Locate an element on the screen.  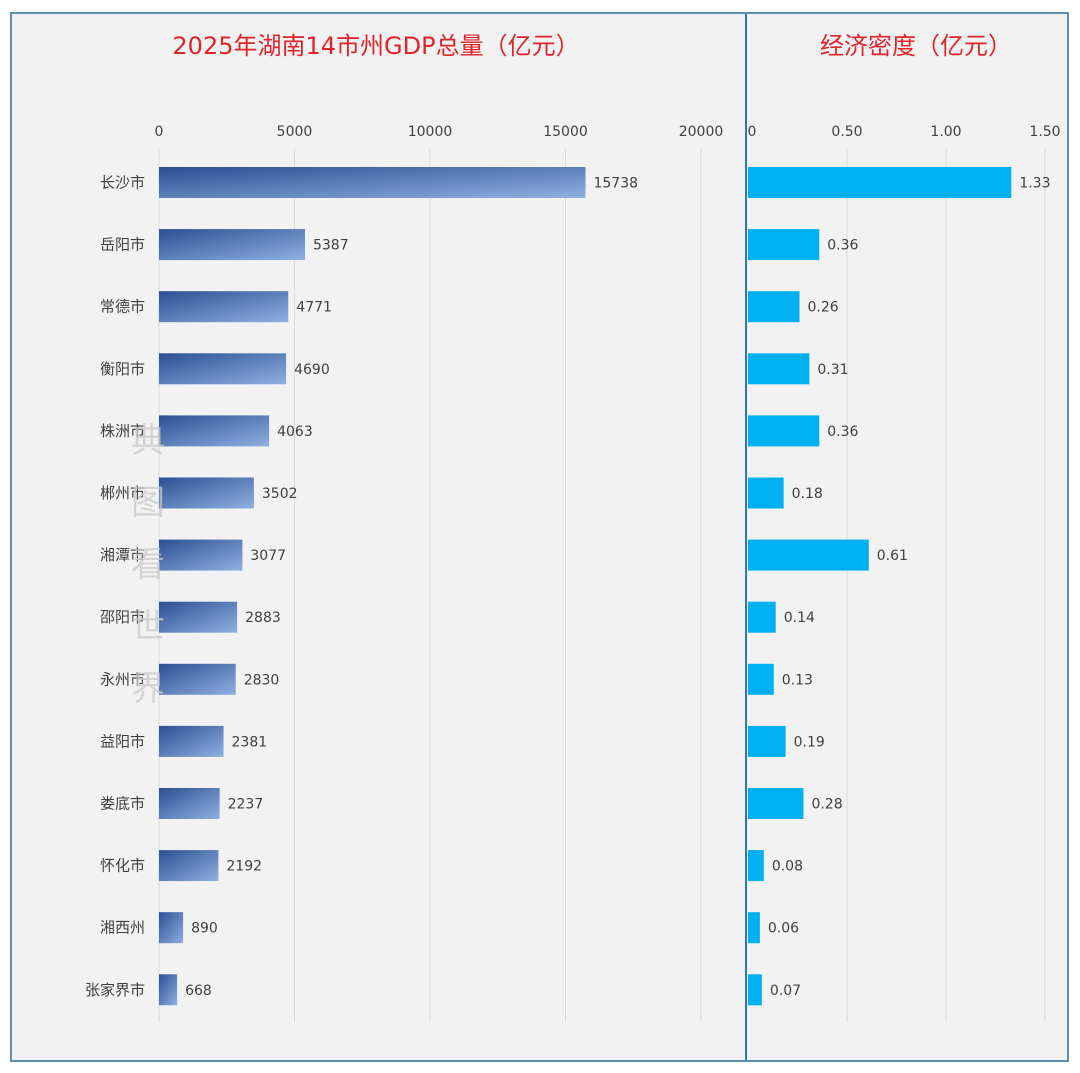
gdp-category-label: 常德市 is located at coordinates (122, 307).